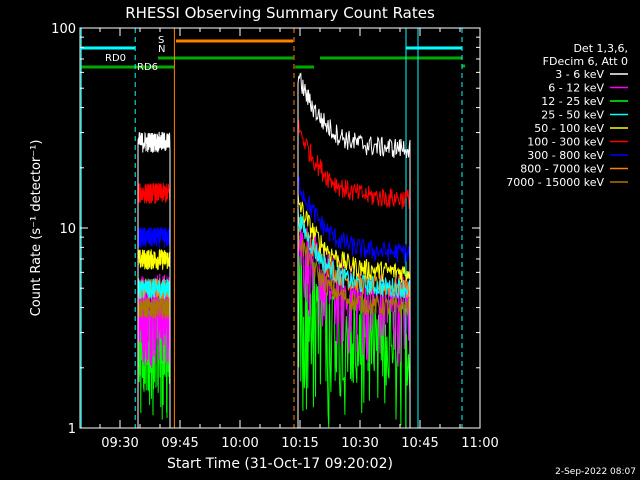 The height and width of the screenshot is (480, 640). Describe the element at coordinates (299, 443) in the screenshot. I see `x-tick-label: 10:15` at that location.